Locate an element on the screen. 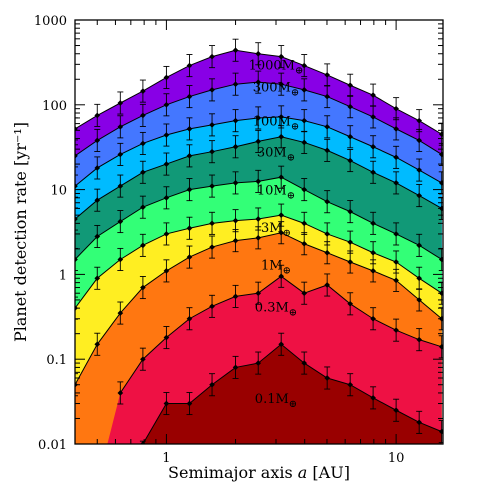 The height and width of the screenshot is (491, 491). band-label-6: 1M⊕ is located at coordinates (276, 268).